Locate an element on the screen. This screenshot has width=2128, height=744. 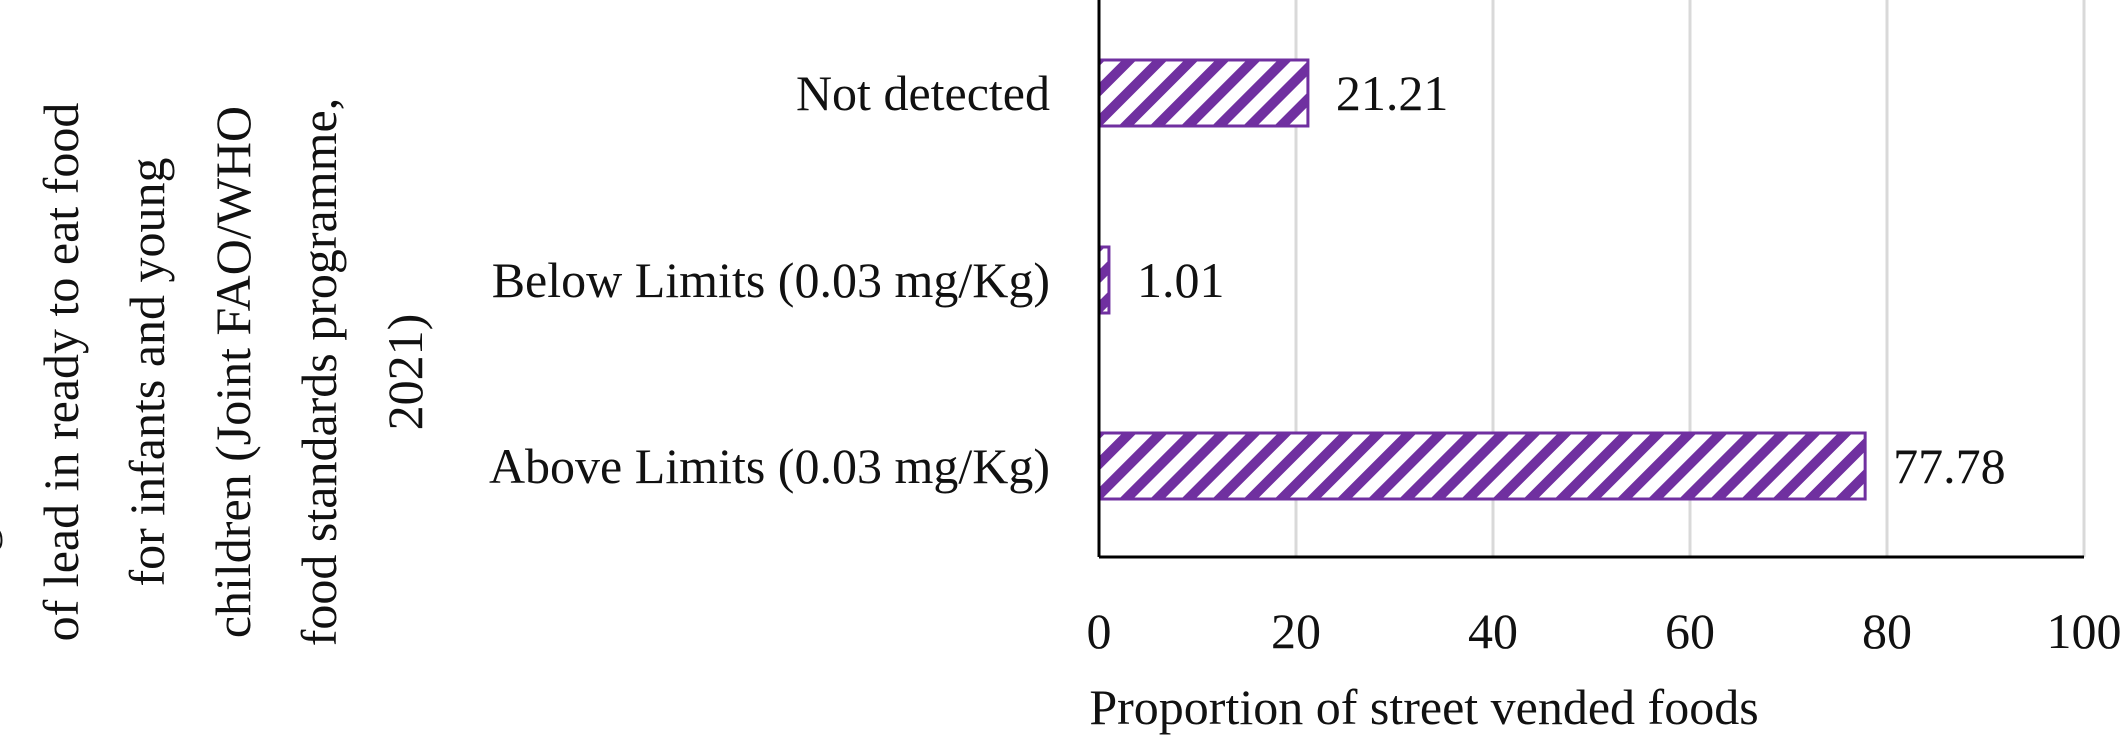
data-label: 77.78 is located at coordinates (1949, 466).